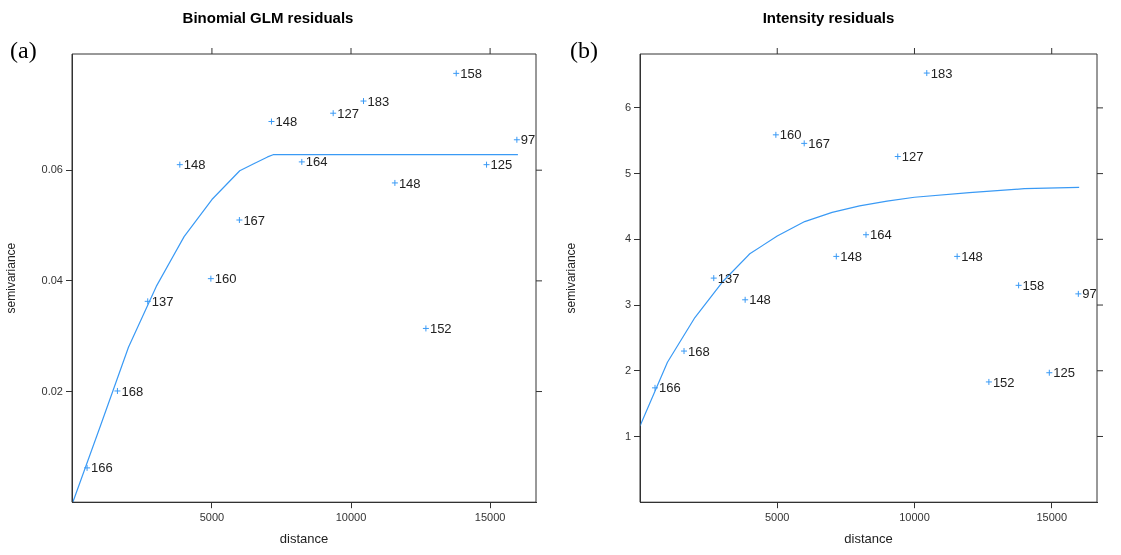  I want to click on y-tick-label: 4, so click(627, 238).